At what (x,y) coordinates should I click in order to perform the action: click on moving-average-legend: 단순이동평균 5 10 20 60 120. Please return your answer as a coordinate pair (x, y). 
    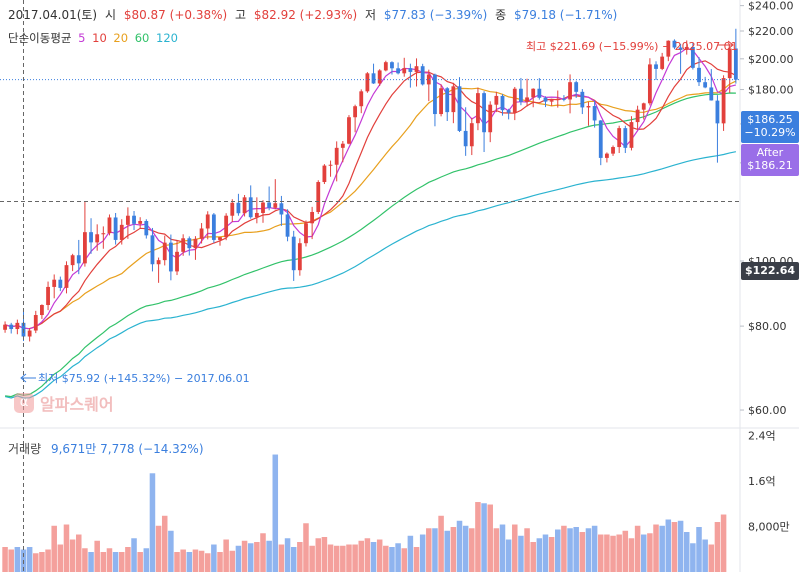
    Looking at the image, I should click on (94, 38).